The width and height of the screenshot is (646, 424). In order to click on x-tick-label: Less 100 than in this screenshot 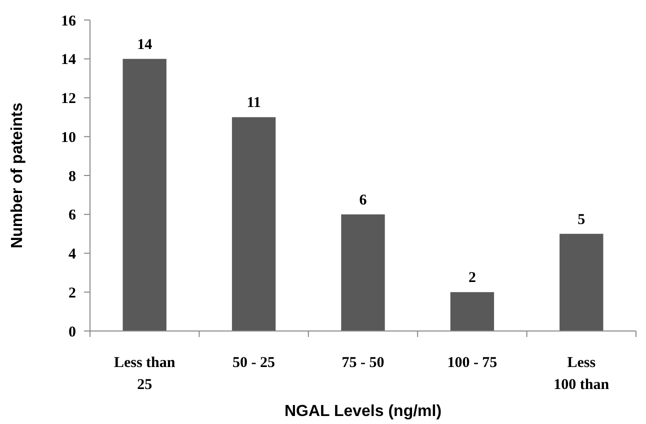, I will do `click(582, 374)`.